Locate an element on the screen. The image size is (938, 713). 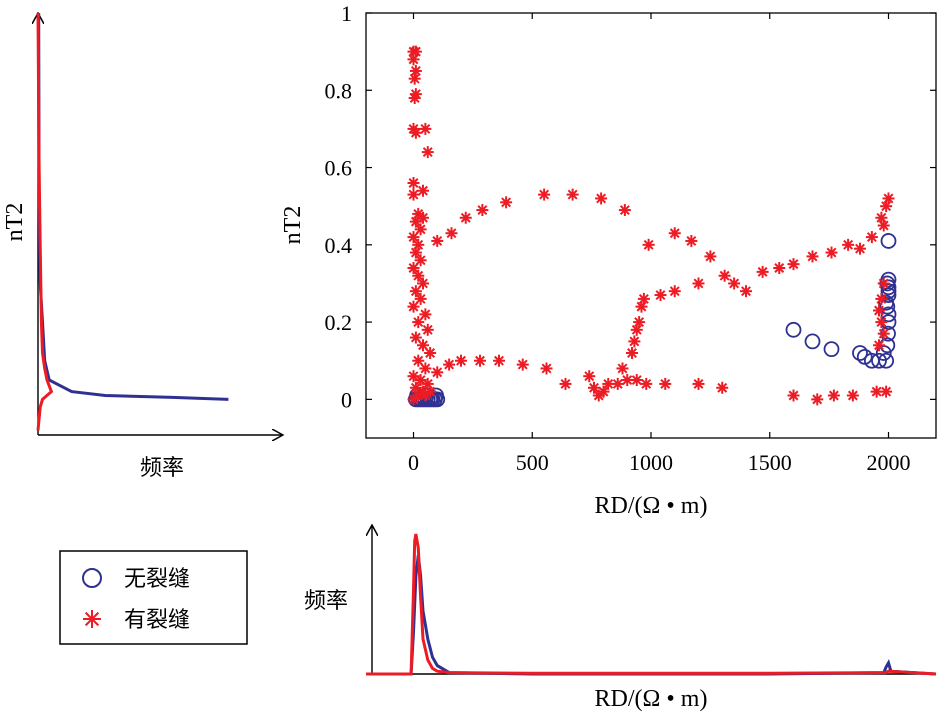
x-tick-label: 1500 is located at coordinates (770, 462).